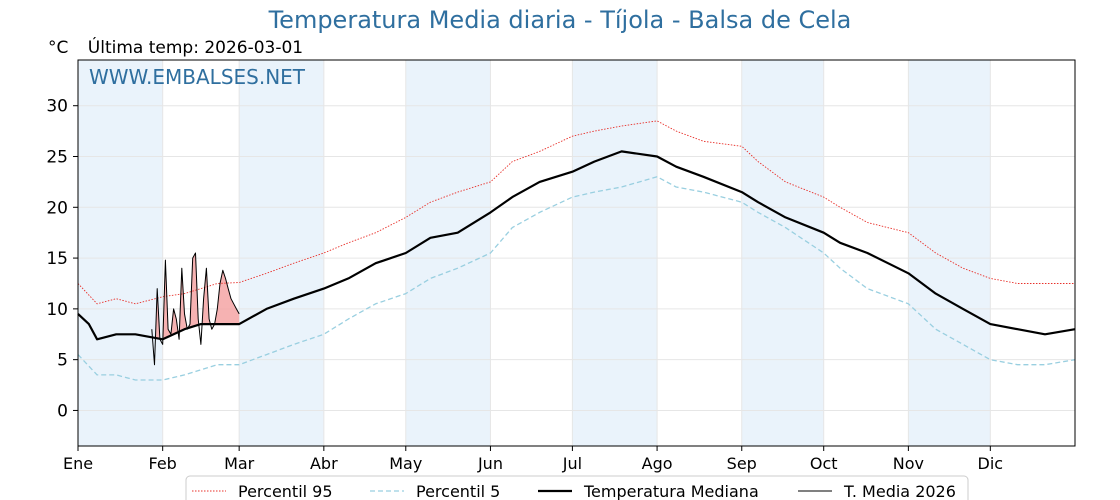  I want to click on x-axis: Ene Feb Mar Abr May Jun Jul Ago Sep Oct Nov Dic, so click(533, 459).